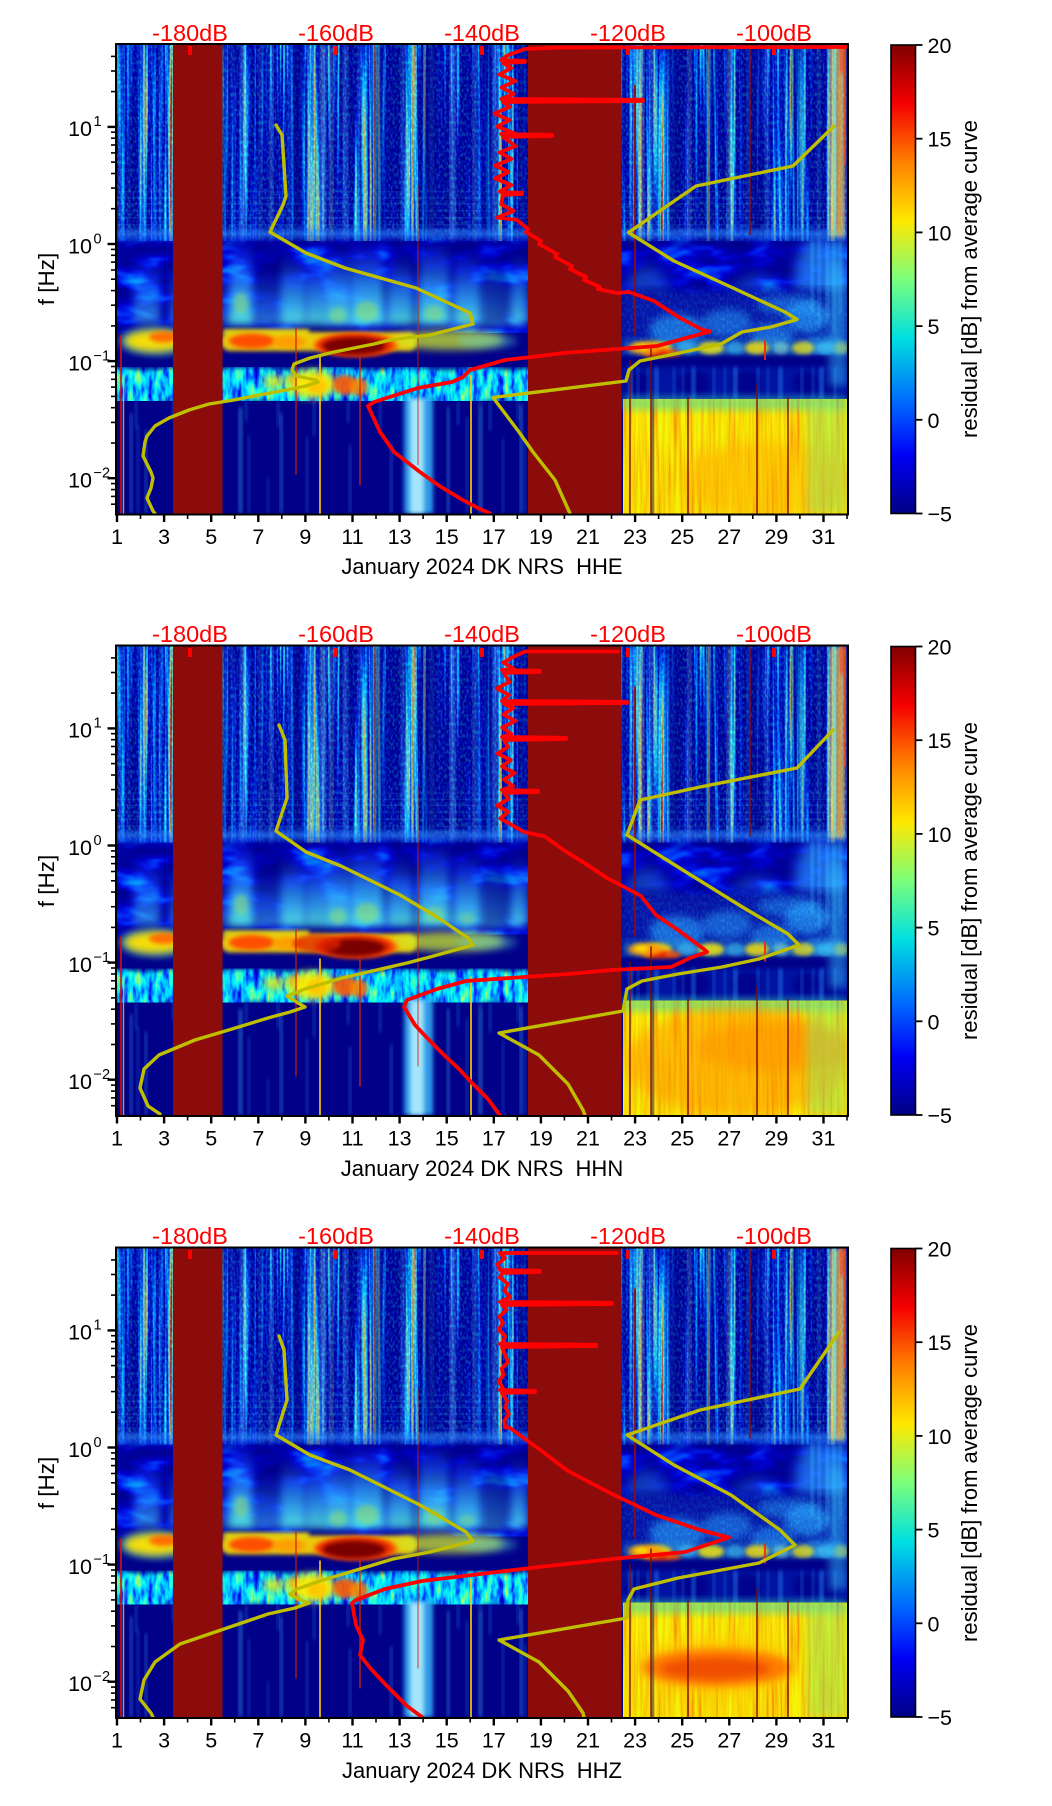  I want to click on svg-text: January 2024 DK NRS HHZ, so click(482, 1770).